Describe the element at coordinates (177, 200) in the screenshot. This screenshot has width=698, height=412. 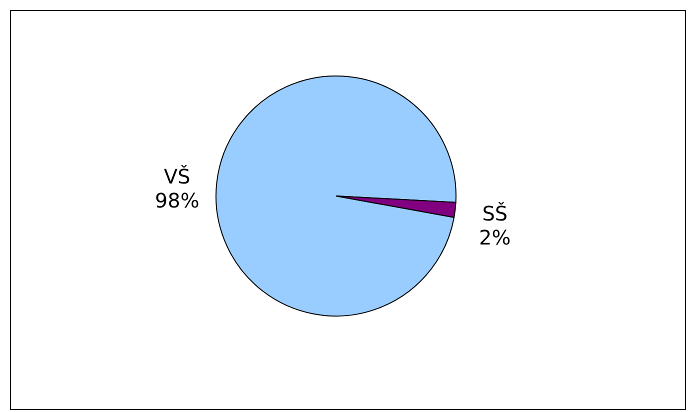
I see `data-label: 98%` at that location.